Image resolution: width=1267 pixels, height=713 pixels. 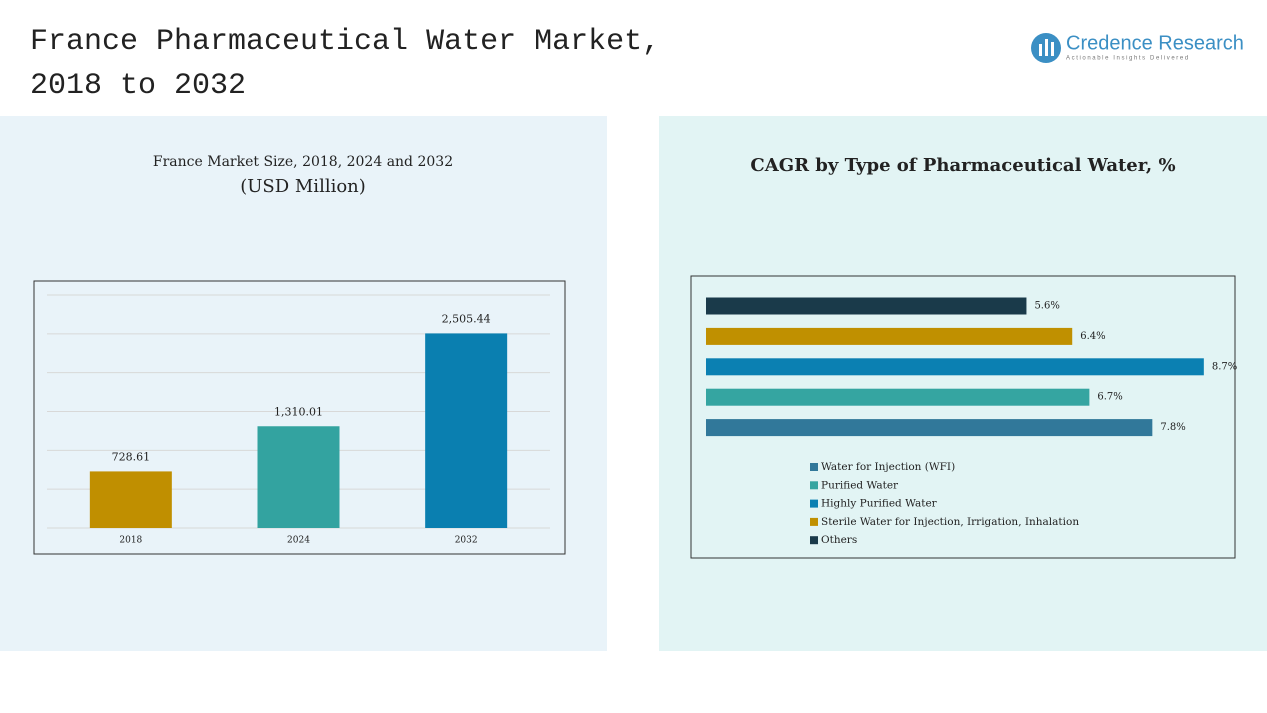 What do you see at coordinates (1172, 427) in the screenshot?
I see `data-label: 7.8%` at bounding box center [1172, 427].